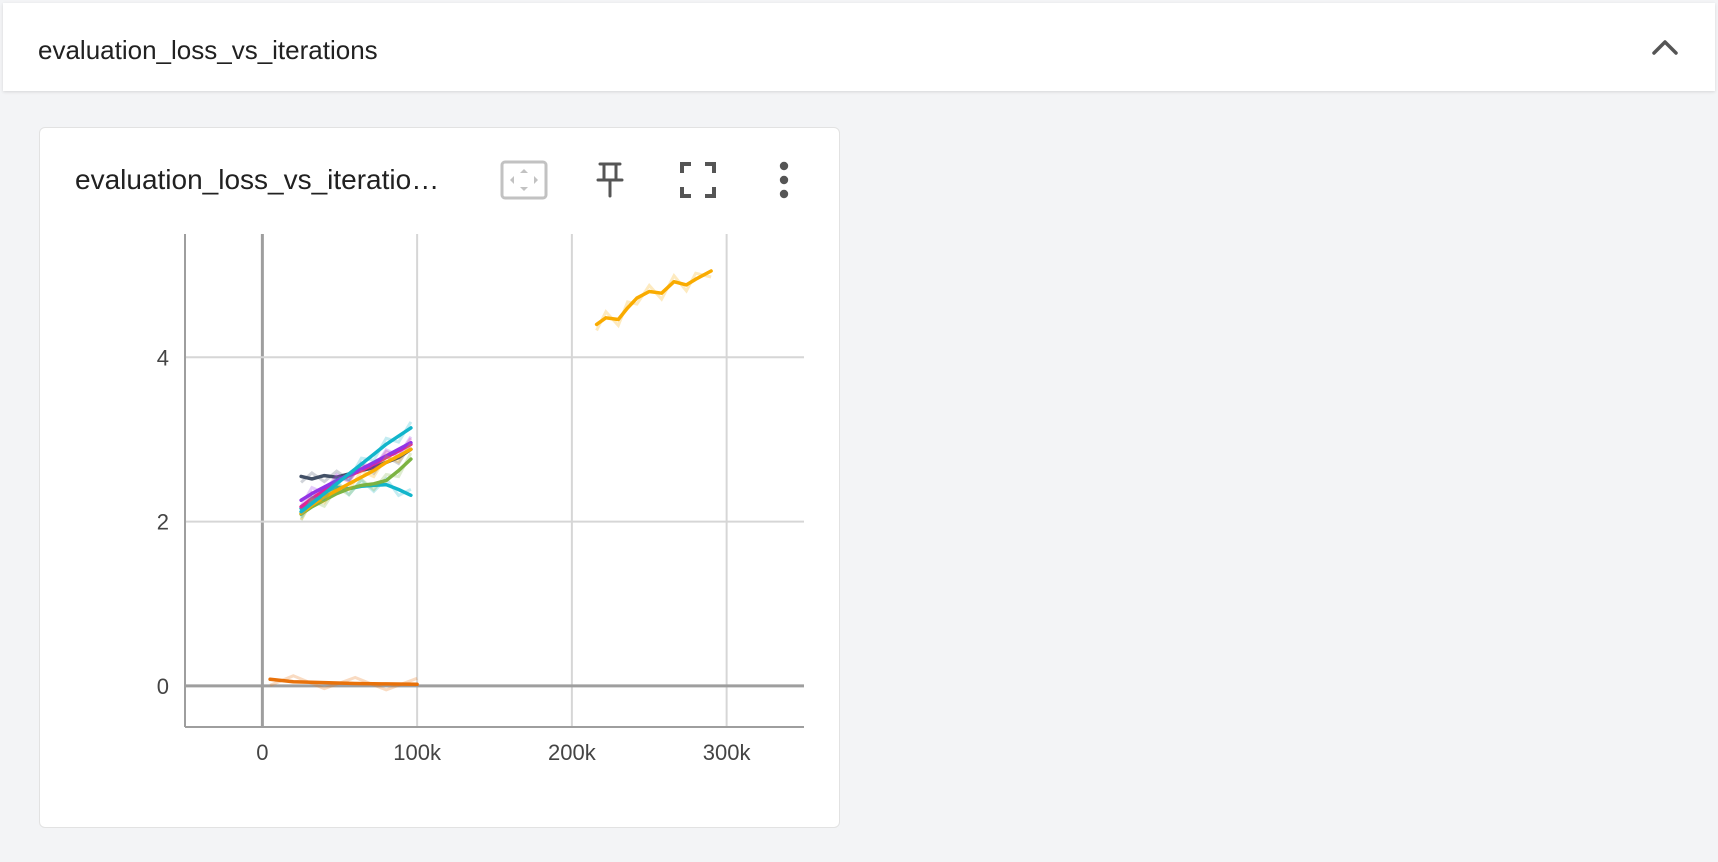  I want to click on chevron-up-icon, so click(1665, 47).